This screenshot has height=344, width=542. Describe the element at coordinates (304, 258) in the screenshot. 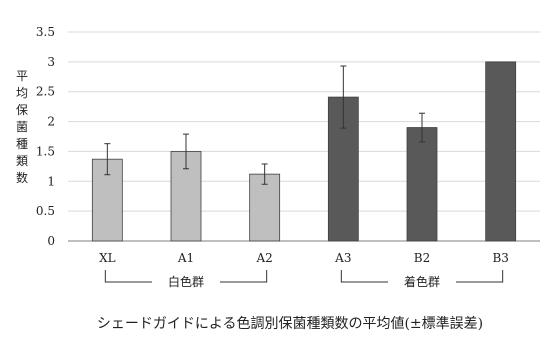

I see `x-axis-ticks: XL A1 A2 A3 B2 B3` at that location.